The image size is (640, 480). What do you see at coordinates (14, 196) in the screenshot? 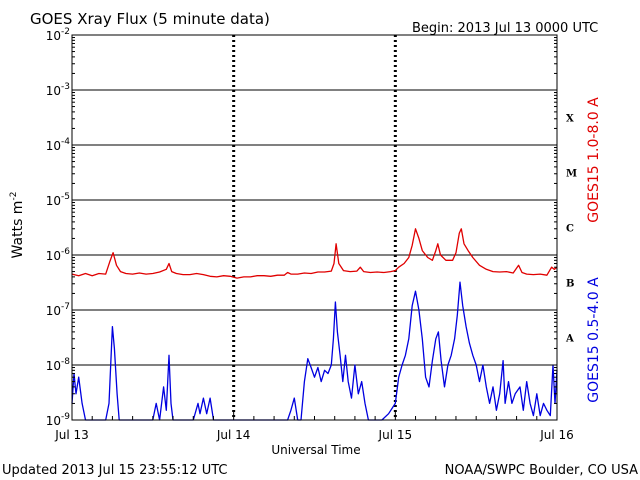
I see `y-axis-label-exponent: -2` at bounding box center [14, 196].